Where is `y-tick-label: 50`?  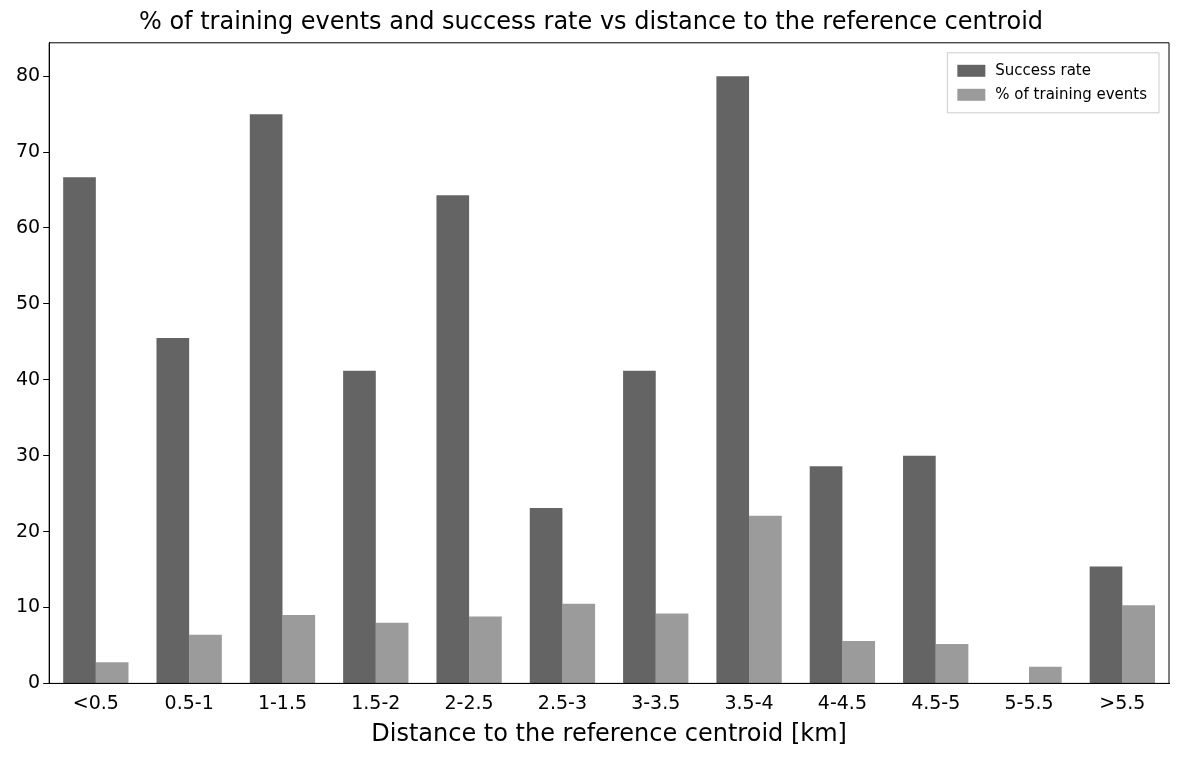
y-tick-label: 50 is located at coordinates (28, 301).